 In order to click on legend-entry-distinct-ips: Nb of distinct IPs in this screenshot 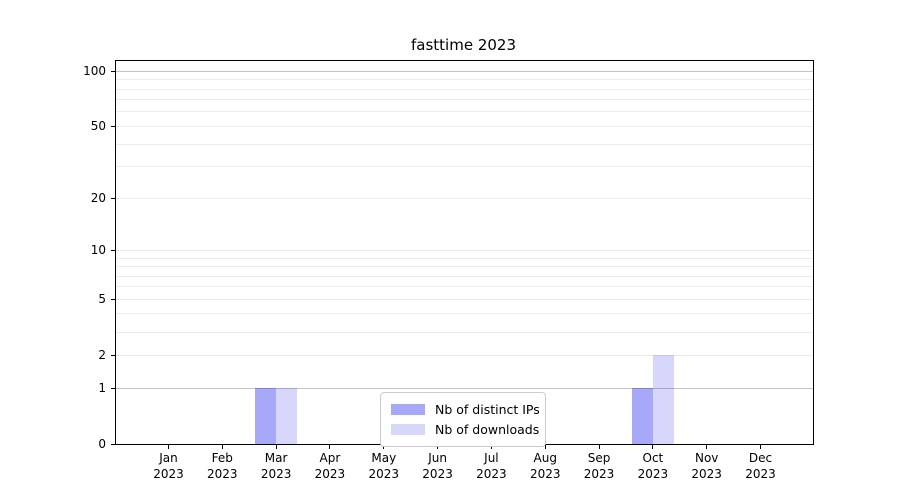, I will do `click(465, 409)`.